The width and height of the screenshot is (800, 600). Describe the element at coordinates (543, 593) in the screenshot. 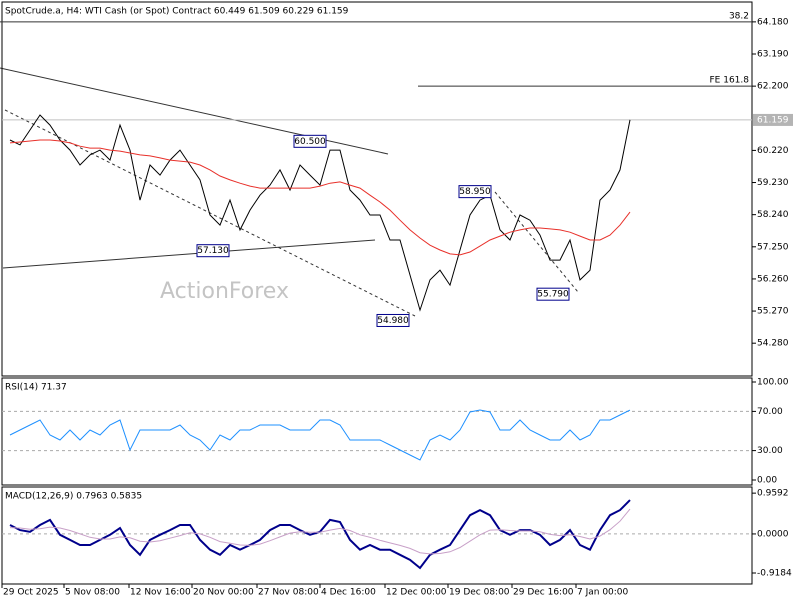

I see `x-tick-label: 29 Dec 16:00` at that location.